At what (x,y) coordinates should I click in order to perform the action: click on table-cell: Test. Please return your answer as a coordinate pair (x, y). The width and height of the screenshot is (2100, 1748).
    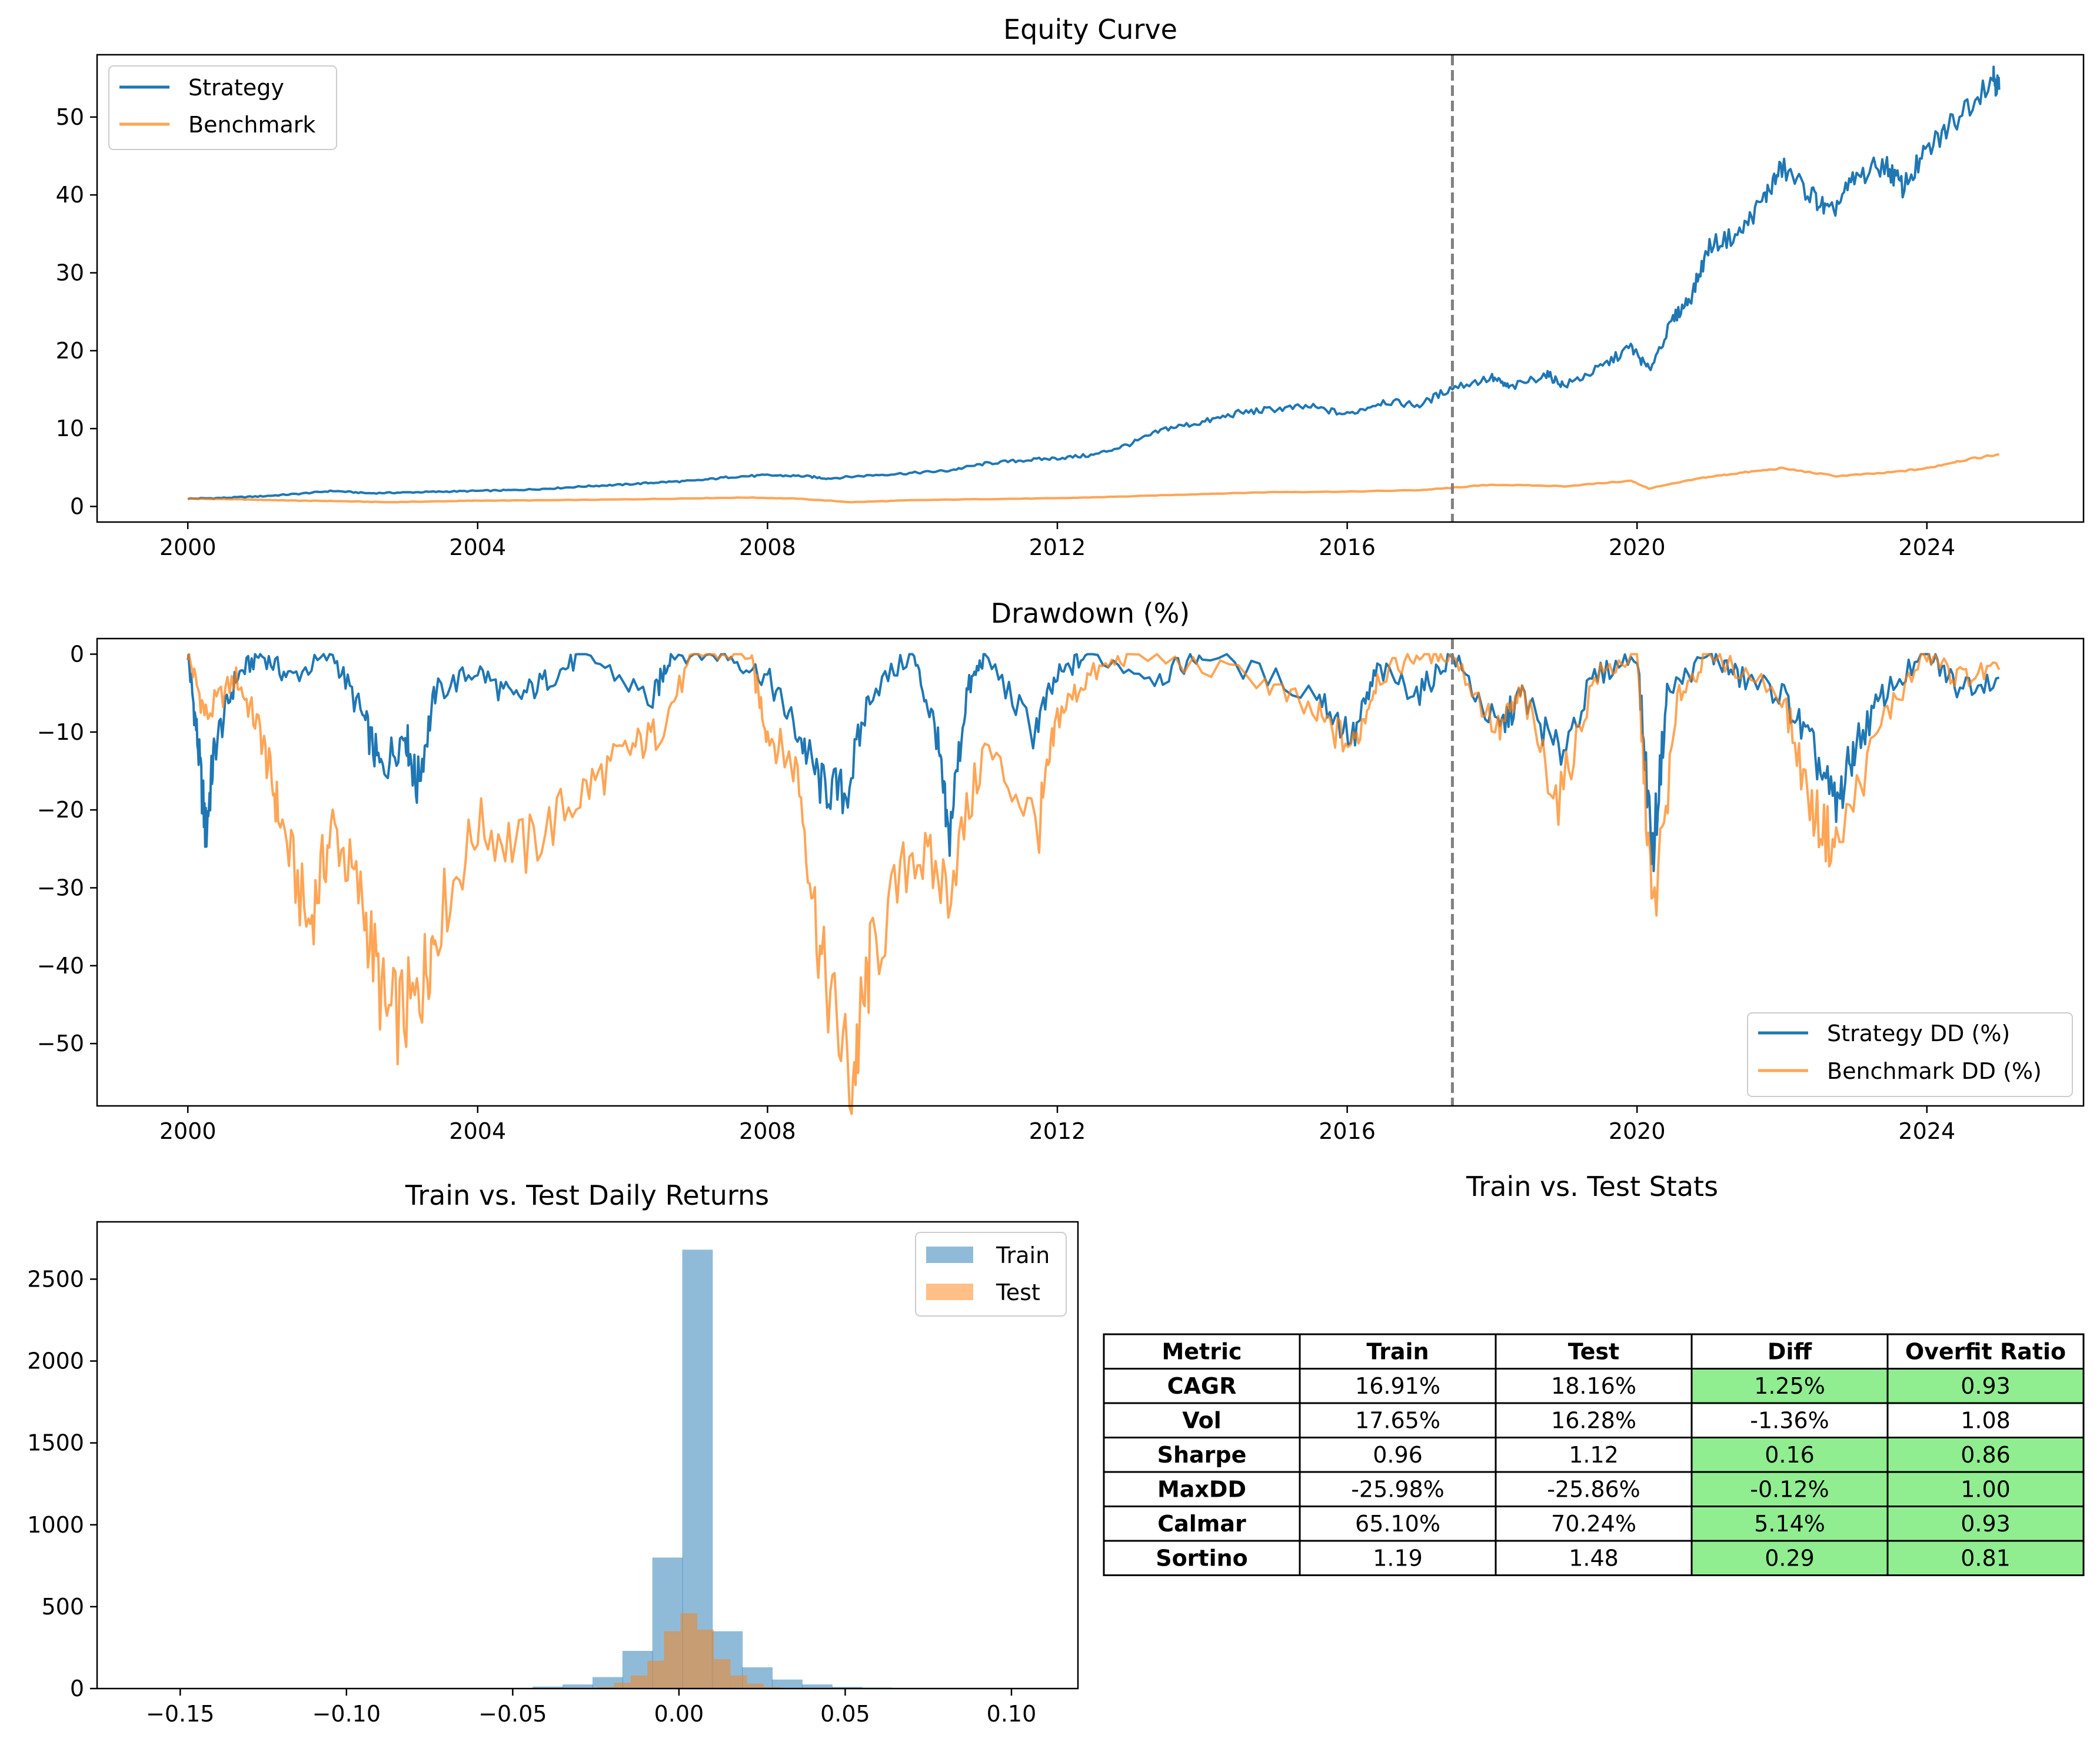
    Looking at the image, I should click on (1593, 1351).